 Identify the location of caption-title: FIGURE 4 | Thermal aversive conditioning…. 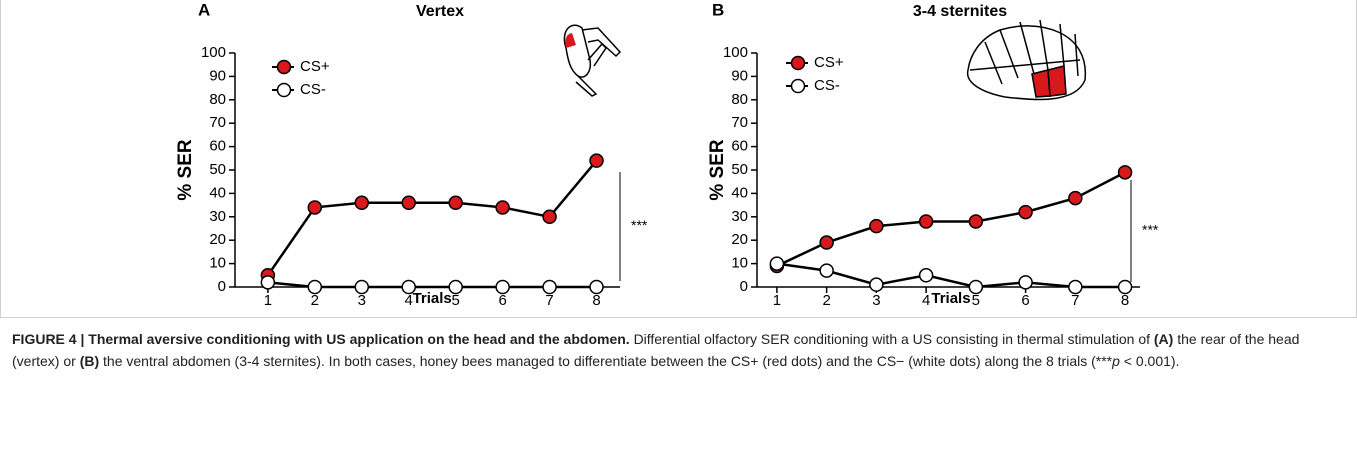
(321, 339).